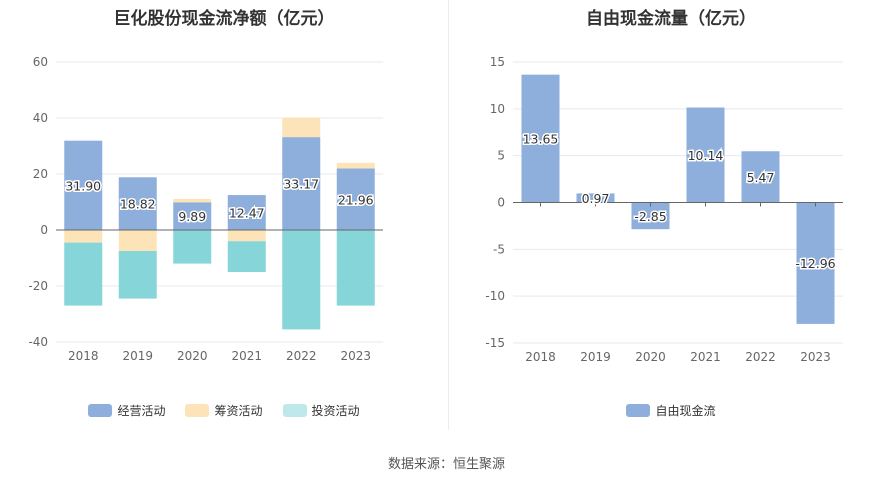  What do you see at coordinates (238, 411) in the screenshot?
I see `legend-label: 筹资活动` at bounding box center [238, 411].